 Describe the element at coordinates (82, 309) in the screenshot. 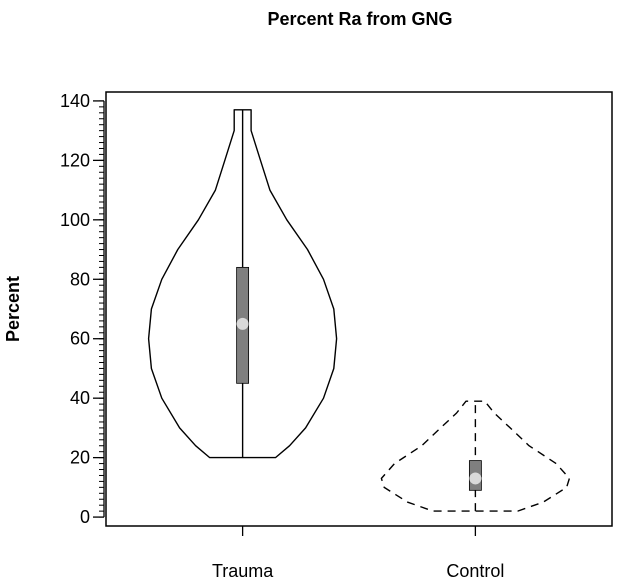

I see `y-axis: 0 20 40 60 80 100 120 140` at that location.